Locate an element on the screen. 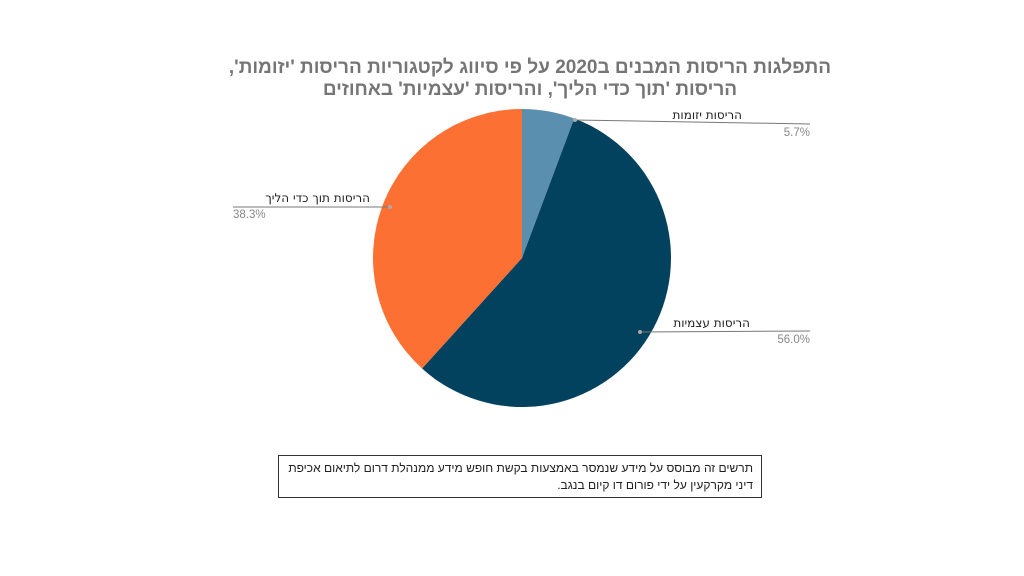 The image size is (1024, 576). slice-label-0: הריסות יזומות is located at coordinates (707, 115).